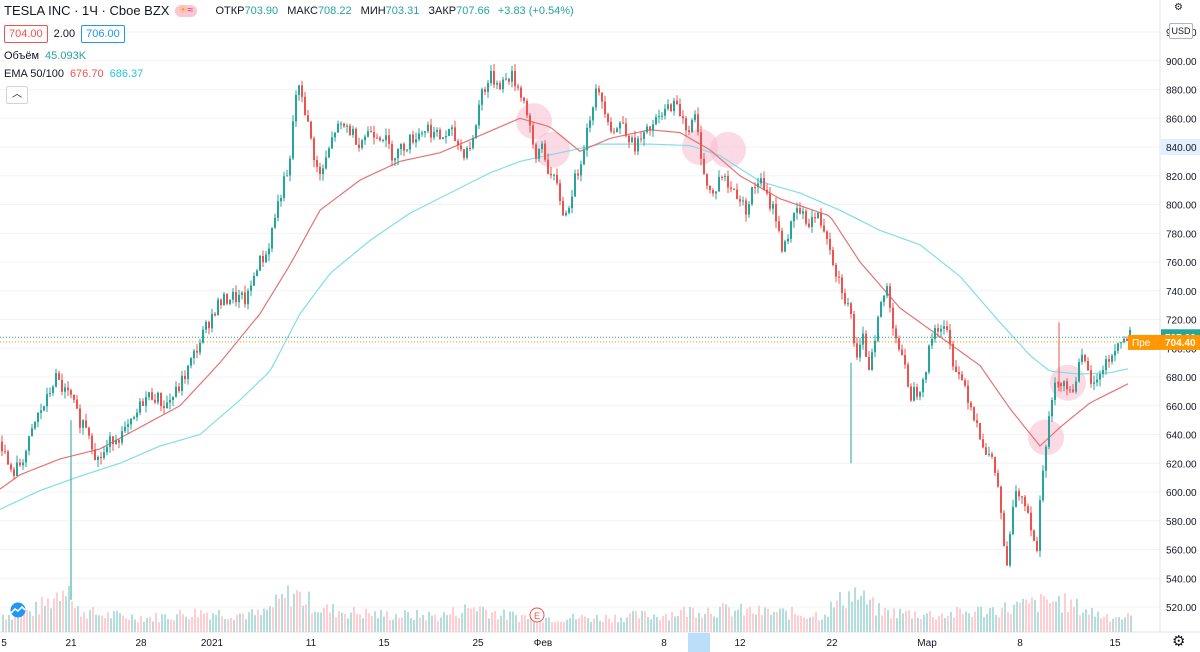 This screenshot has height=652, width=1200. I want to click on tradingview-logo-icon, so click(18, 610).